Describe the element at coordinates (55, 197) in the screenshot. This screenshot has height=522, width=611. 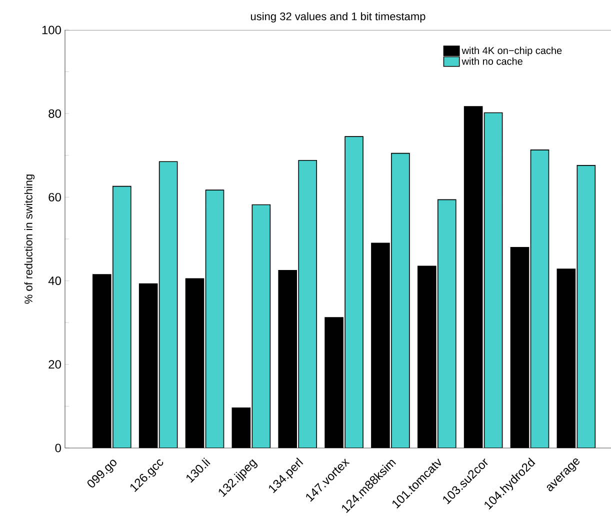
I see `y-tick-label: 60` at that location.